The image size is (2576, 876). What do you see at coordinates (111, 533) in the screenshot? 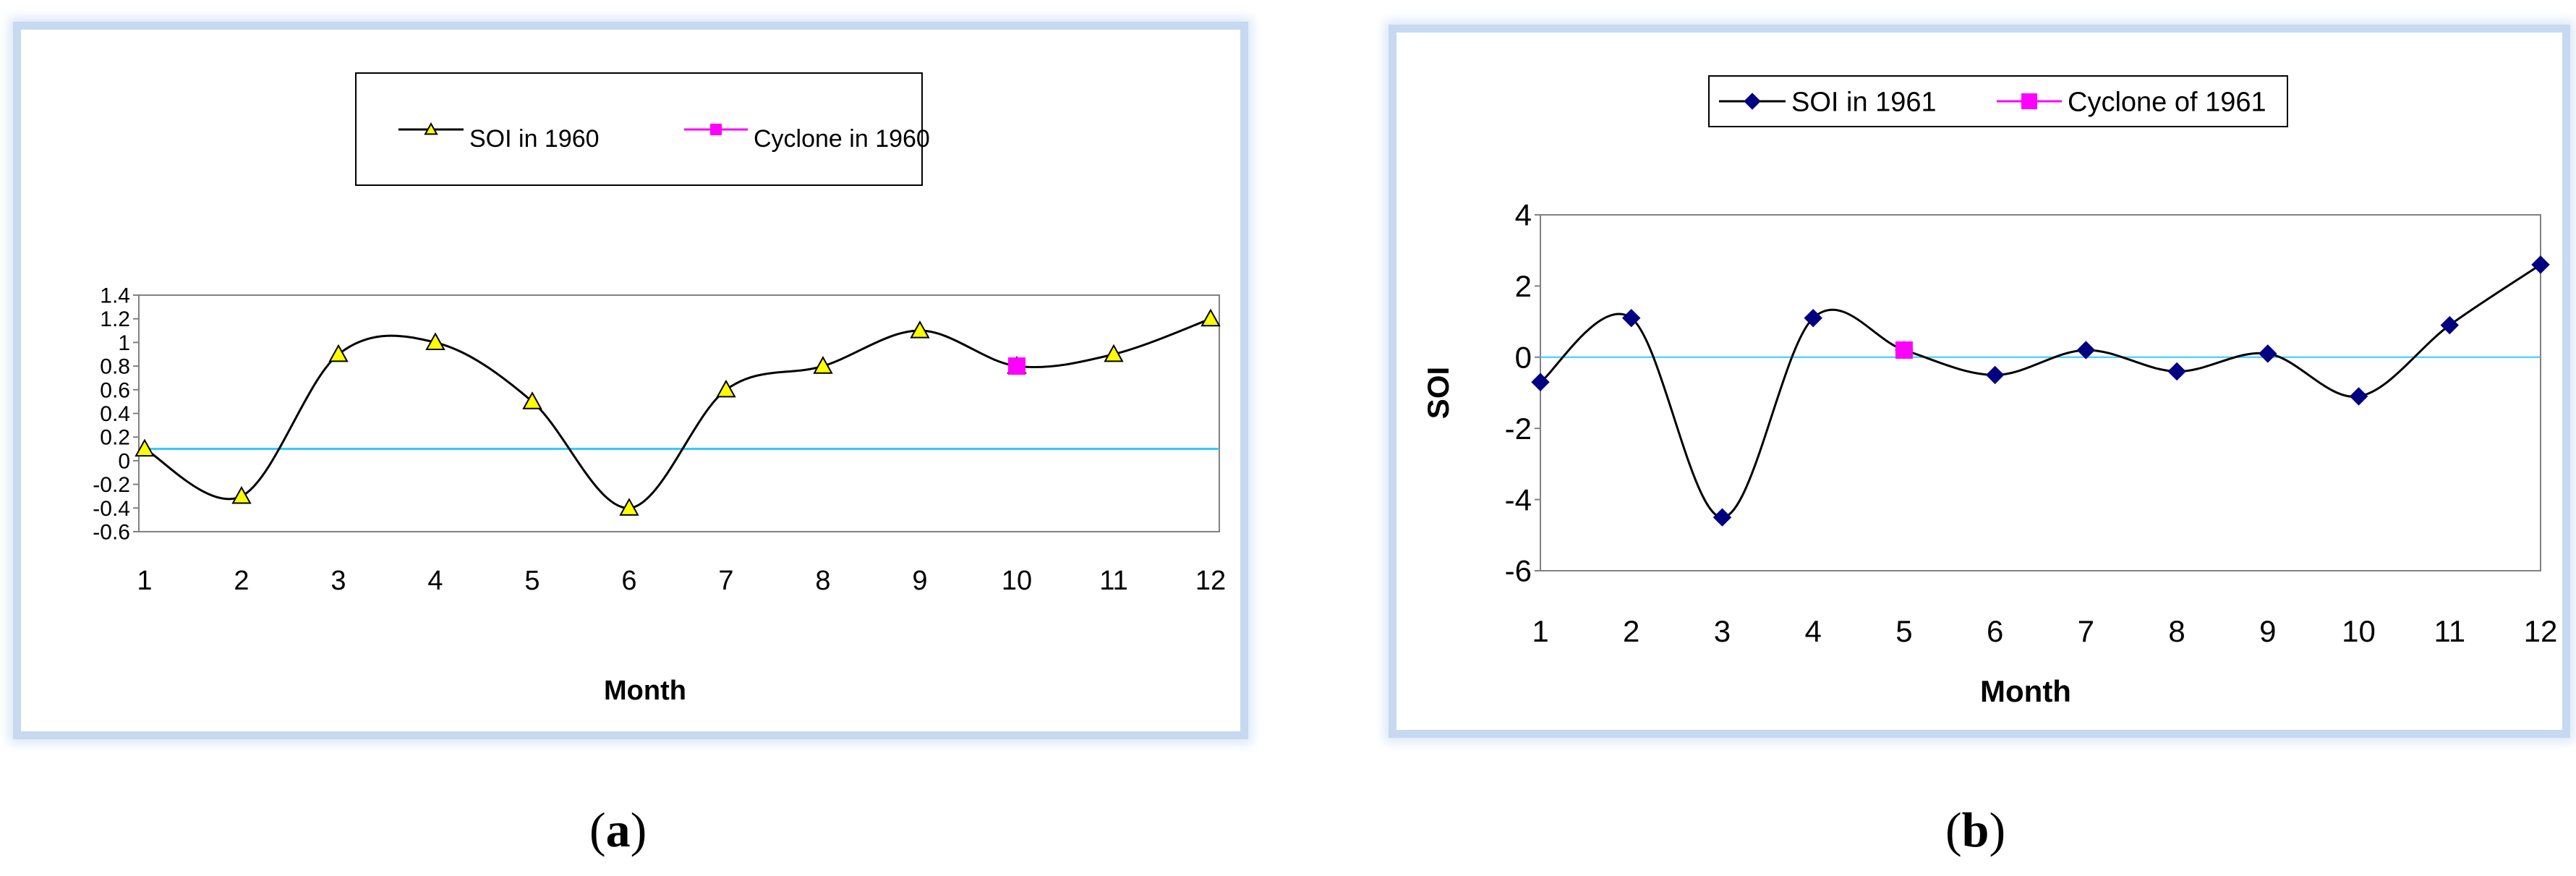
I see `y-tick-label: -0.6` at bounding box center [111, 533].